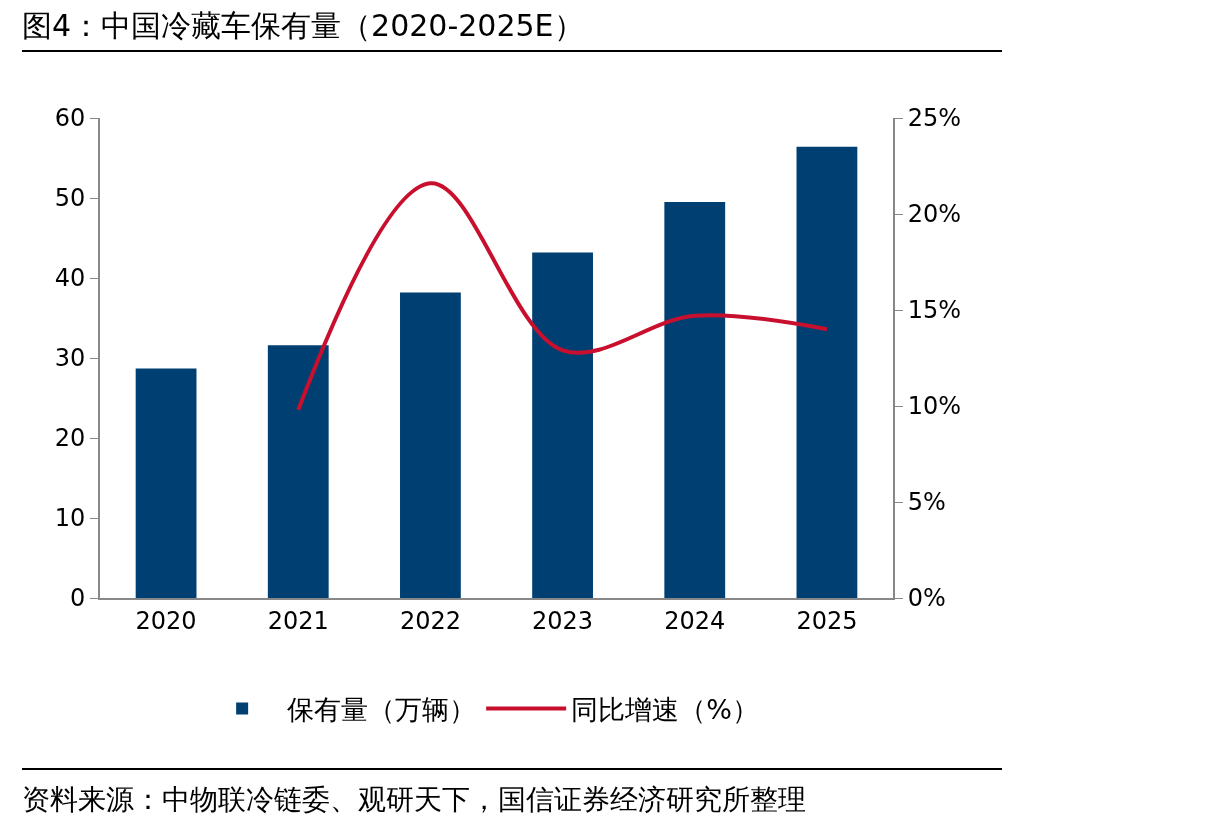 The image size is (1217, 837). What do you see at coordinates (430, 620) in the screenshot?
I see `x-tick-label: 2022` at bounding box center [430, 620].